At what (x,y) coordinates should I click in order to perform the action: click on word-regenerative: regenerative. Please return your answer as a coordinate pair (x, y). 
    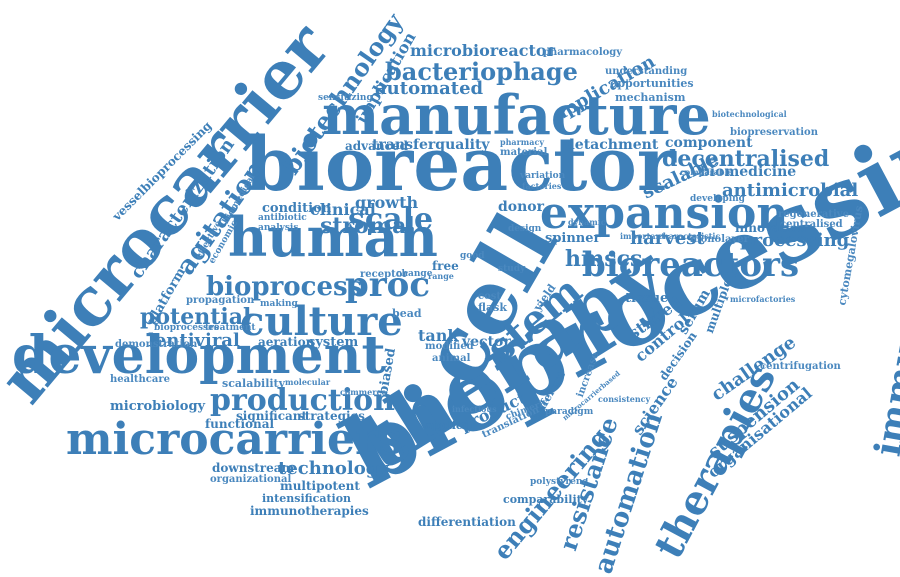
    Looking at the image, I should click on (813, 214).